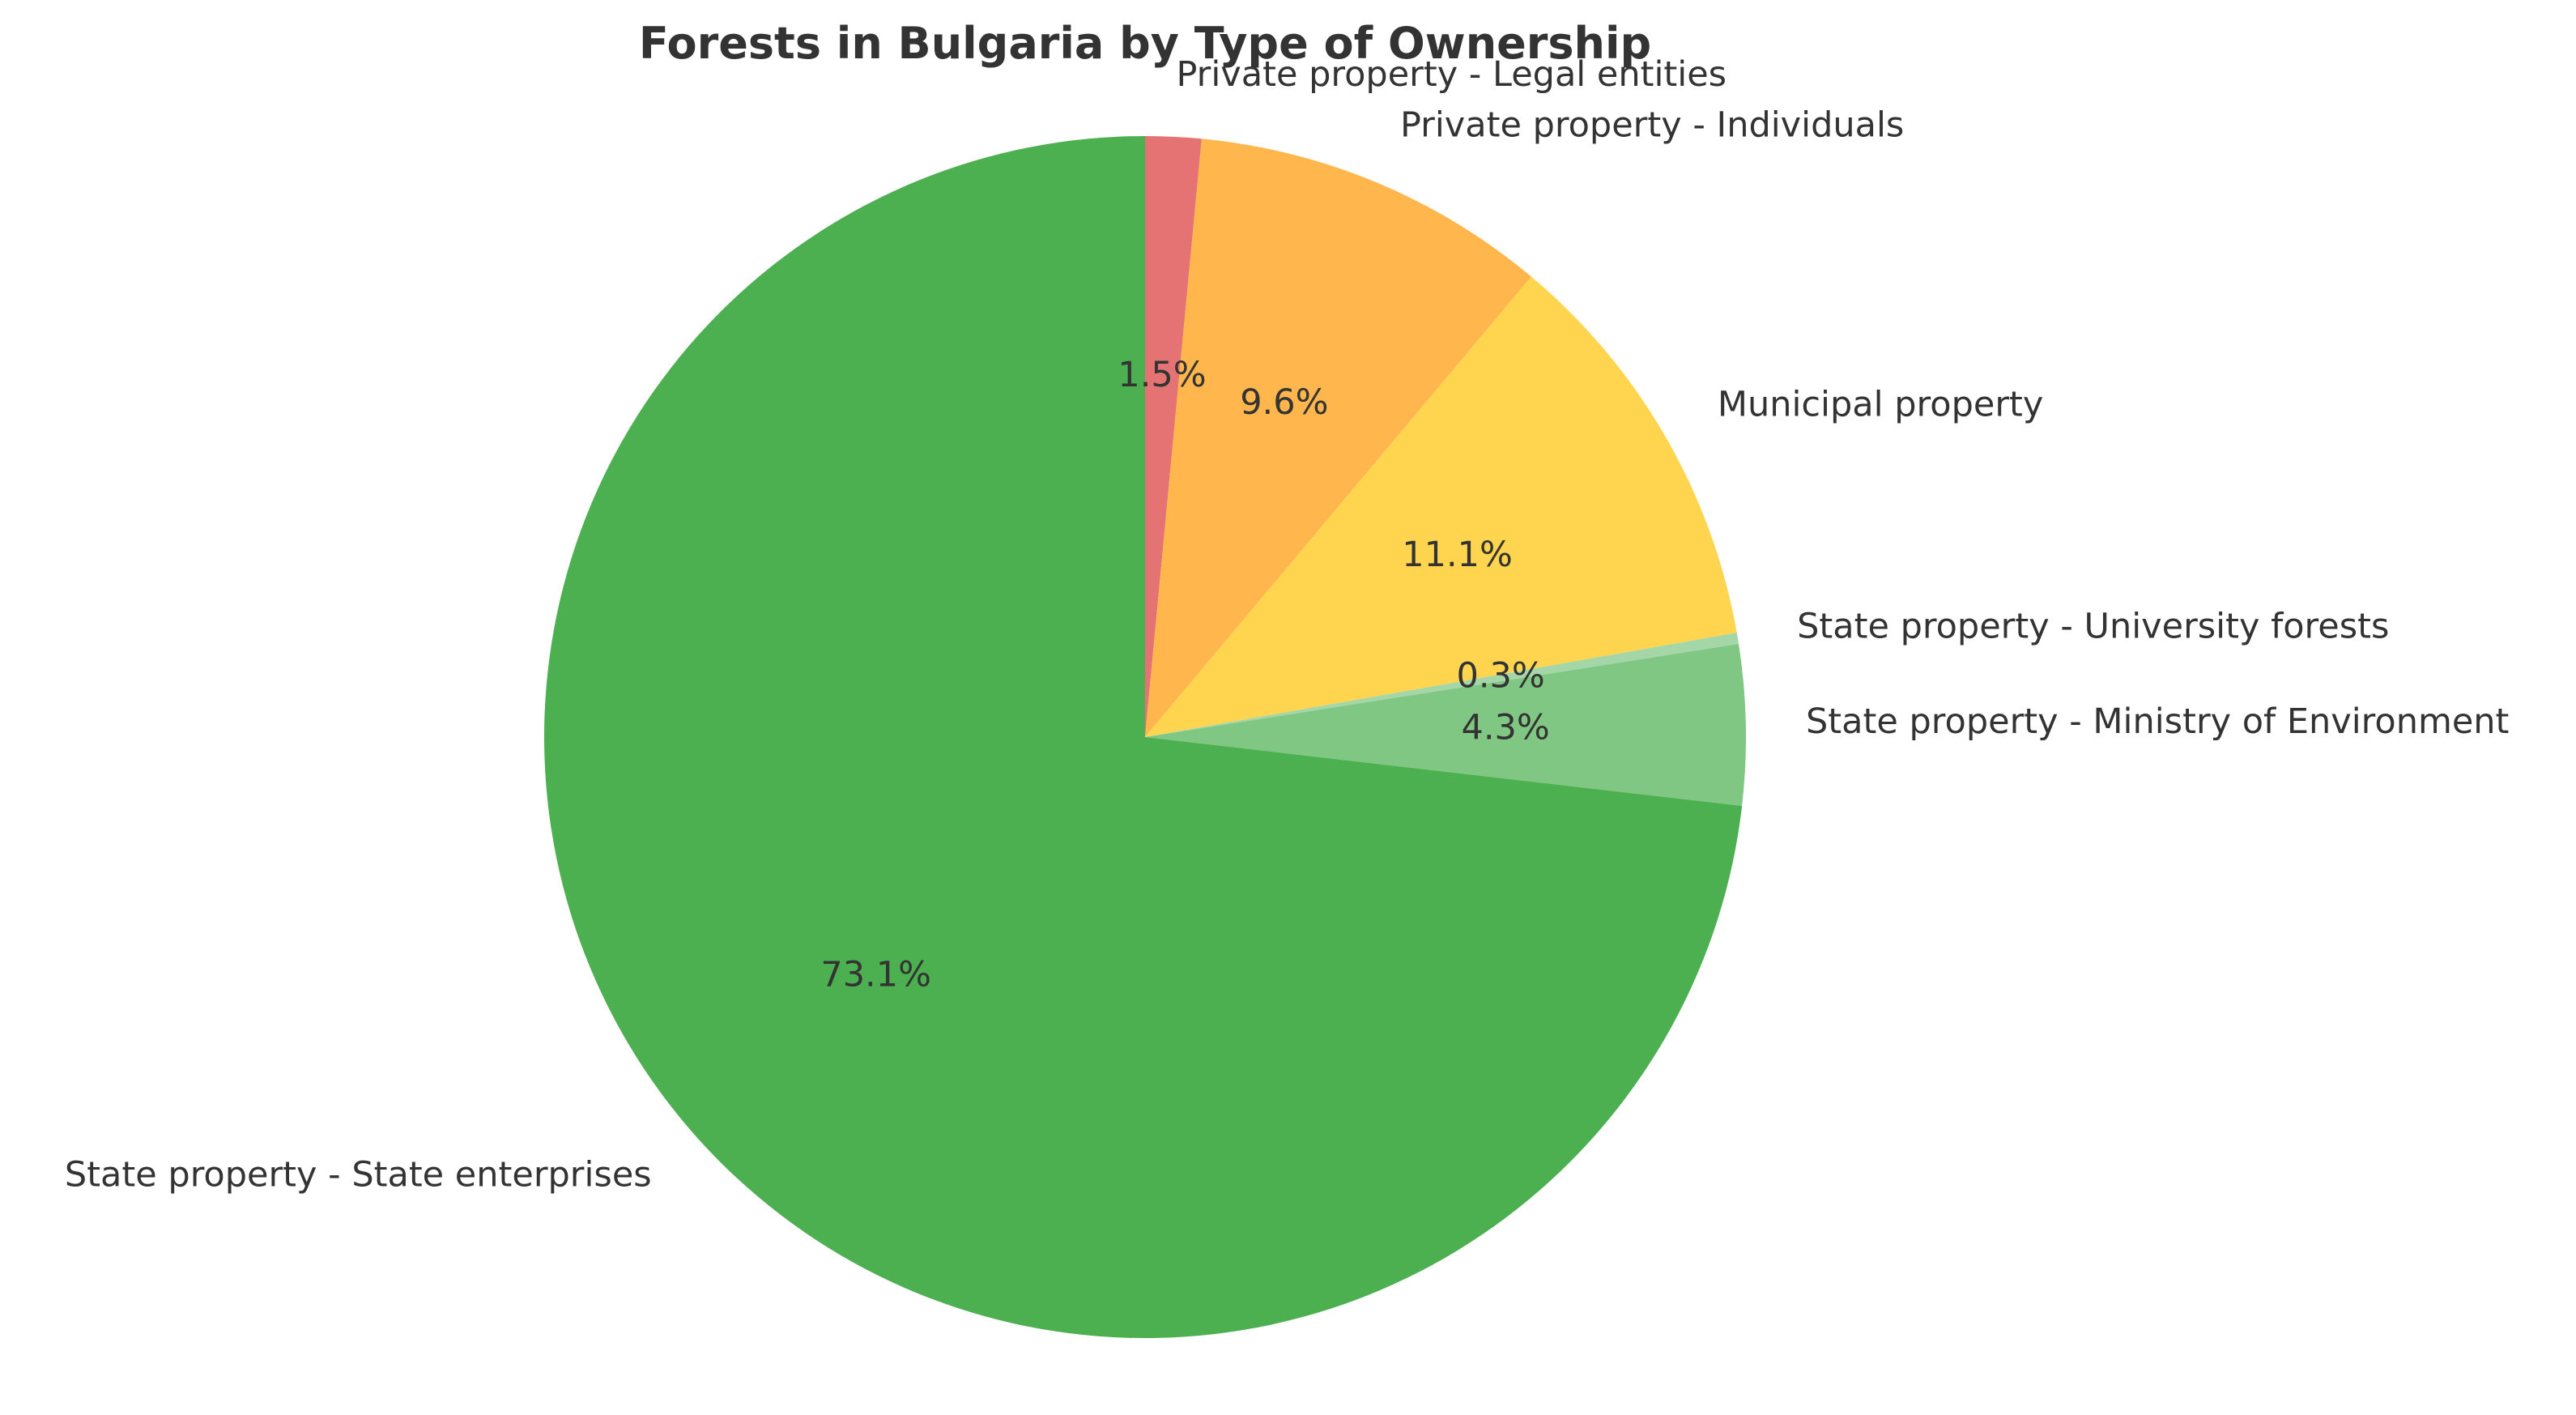  Describe the element at coordinates (1457, 555) in the screenshot. I see `slice-percent-label: 11.1%` at that location.